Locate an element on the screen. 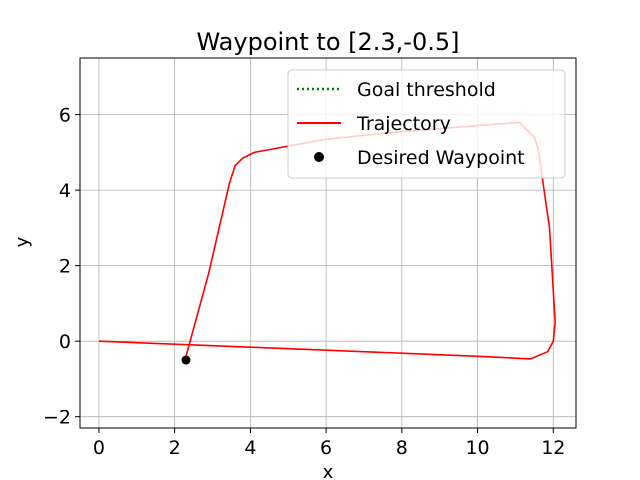 Image resolution: width=640 pixels, height=480 pixels. x-tick-label: 10 is located at coordinates (477, 448).